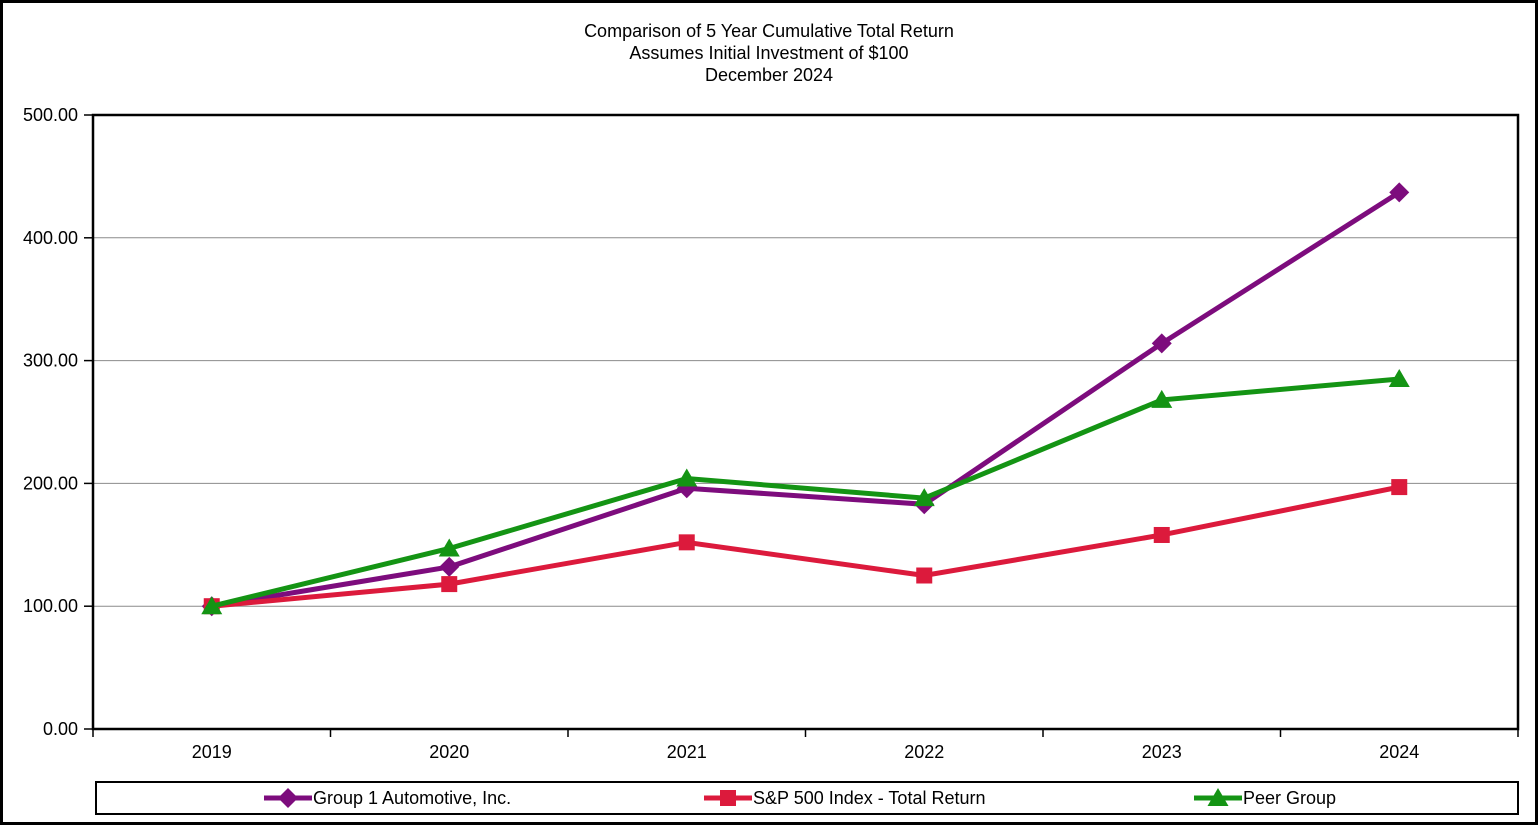 Image resolution: width=1538 pixels, height=825 pixels. I want to click on x-axis-tick-label: 2019, so click(212, 752).